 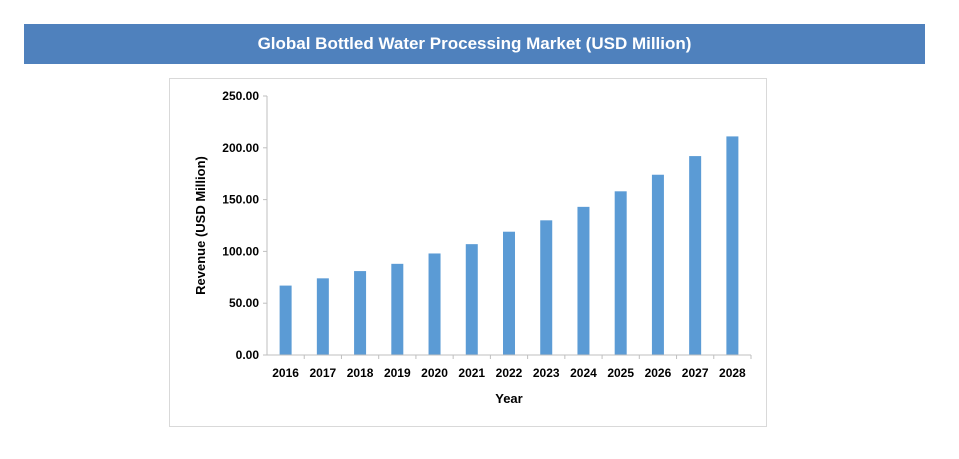 What do you see at coordinates (508, 398) in the screenshot?
I see `x-axis-label: Year` at bounding box center [508, 398].